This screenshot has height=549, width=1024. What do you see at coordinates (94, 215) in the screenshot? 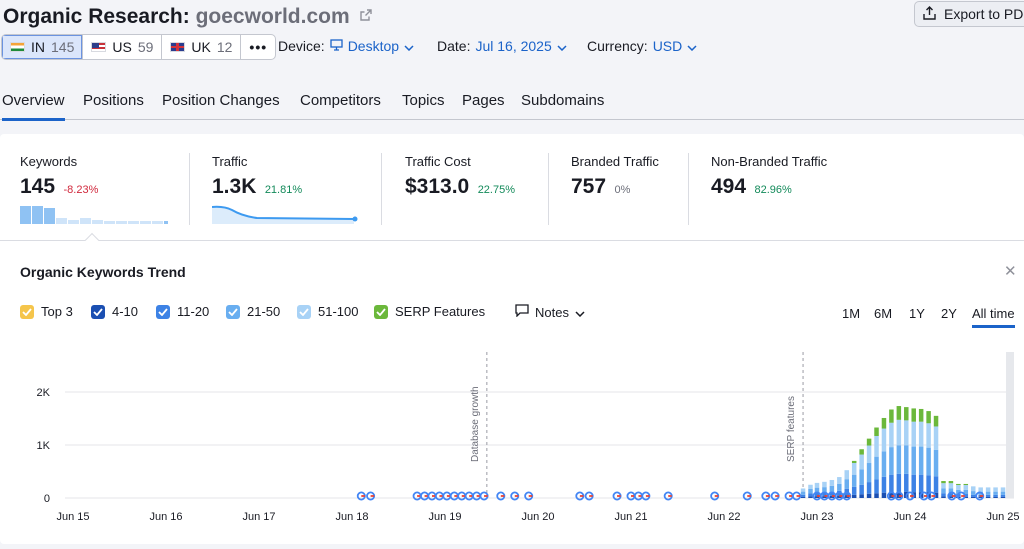
I see `keywords-sparkbar` at bounding box center [94, 215].